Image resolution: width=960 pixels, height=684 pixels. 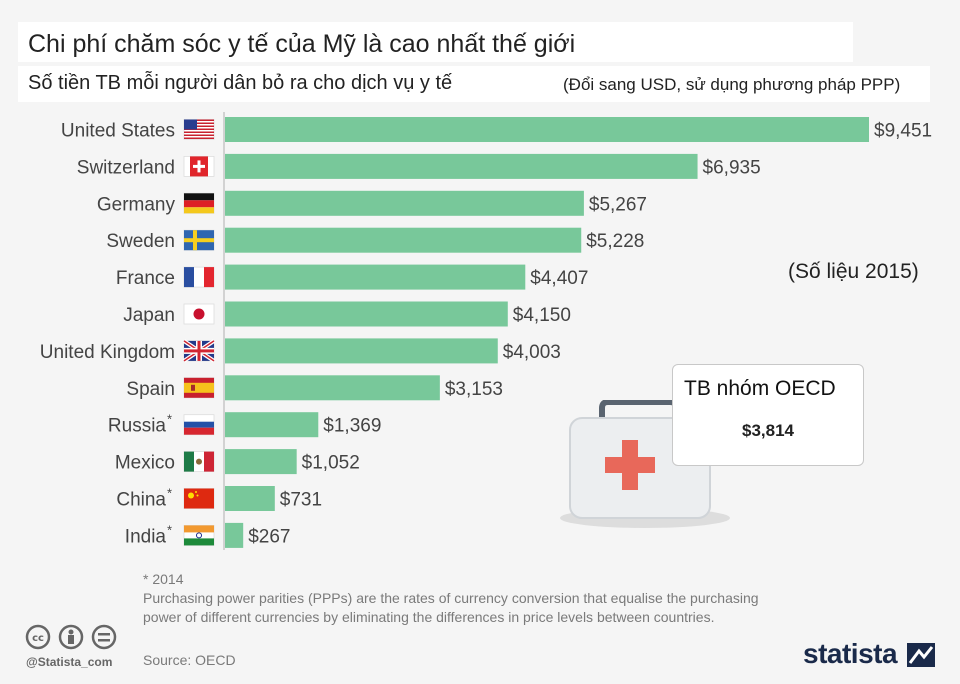 What do you see at coordinates (199, 166) in the screenshot?
I see `ch-flag-icon` at bounding box center [199, 166].